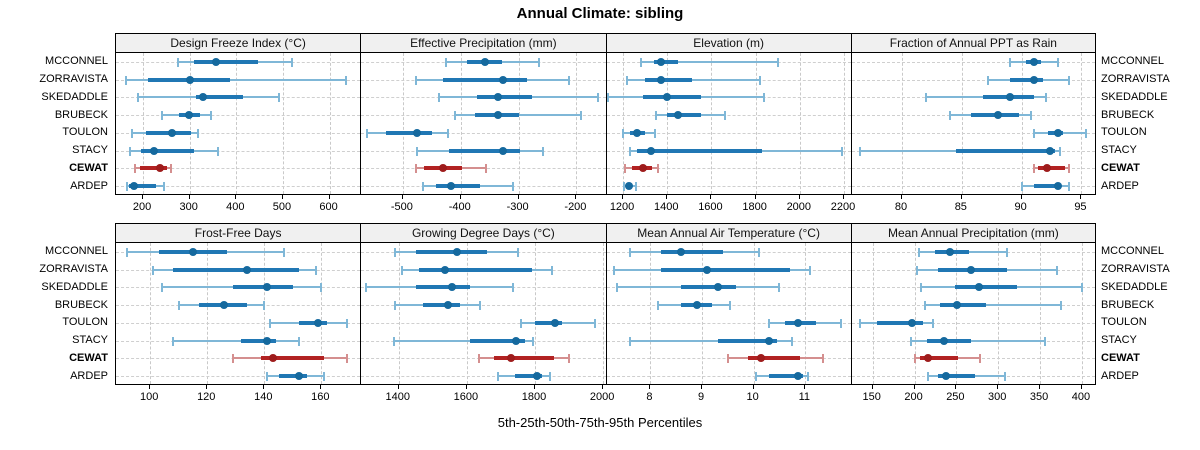 This screenshot has height=450, width=1200. What do you see at coordinates (188, 207) in the screenshot?
I see `axis-tick-label: 300` at bounding box center [188, 207].